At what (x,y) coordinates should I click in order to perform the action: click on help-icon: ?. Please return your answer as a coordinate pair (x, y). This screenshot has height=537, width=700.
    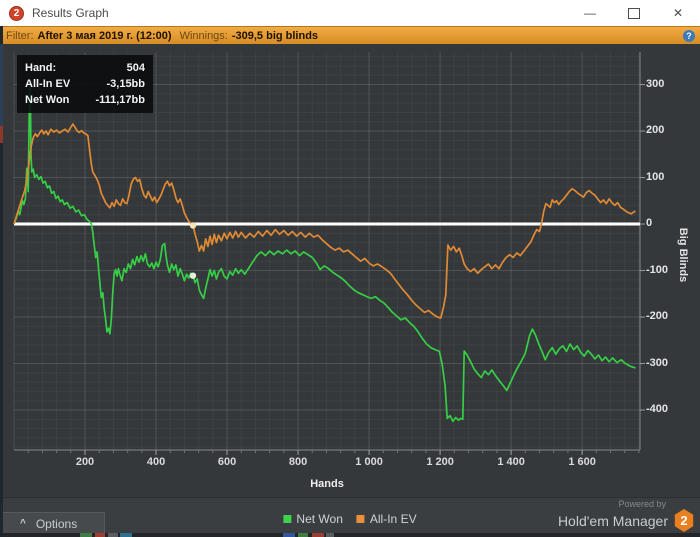
    Looking at the image, I should click on (689, 35).